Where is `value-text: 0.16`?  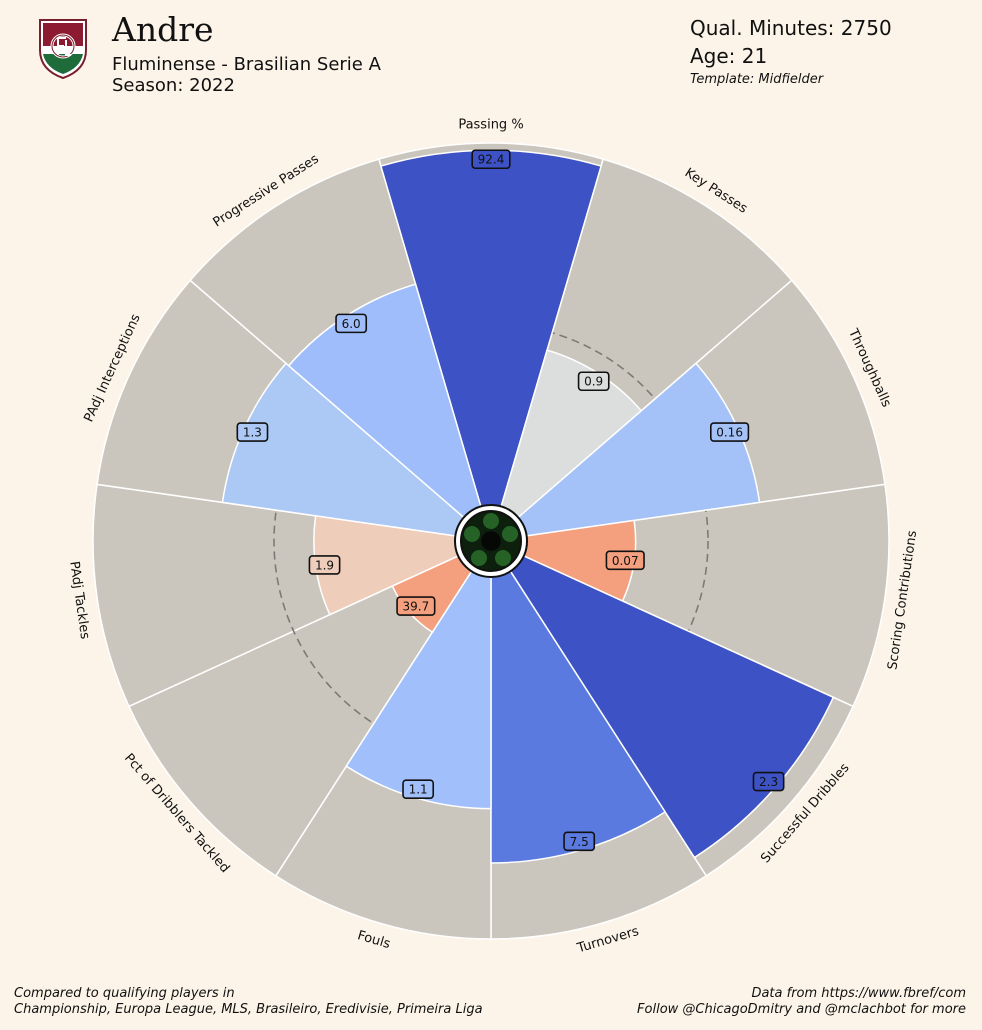 value-text: 0.16 is located at coordinates (729, 433).